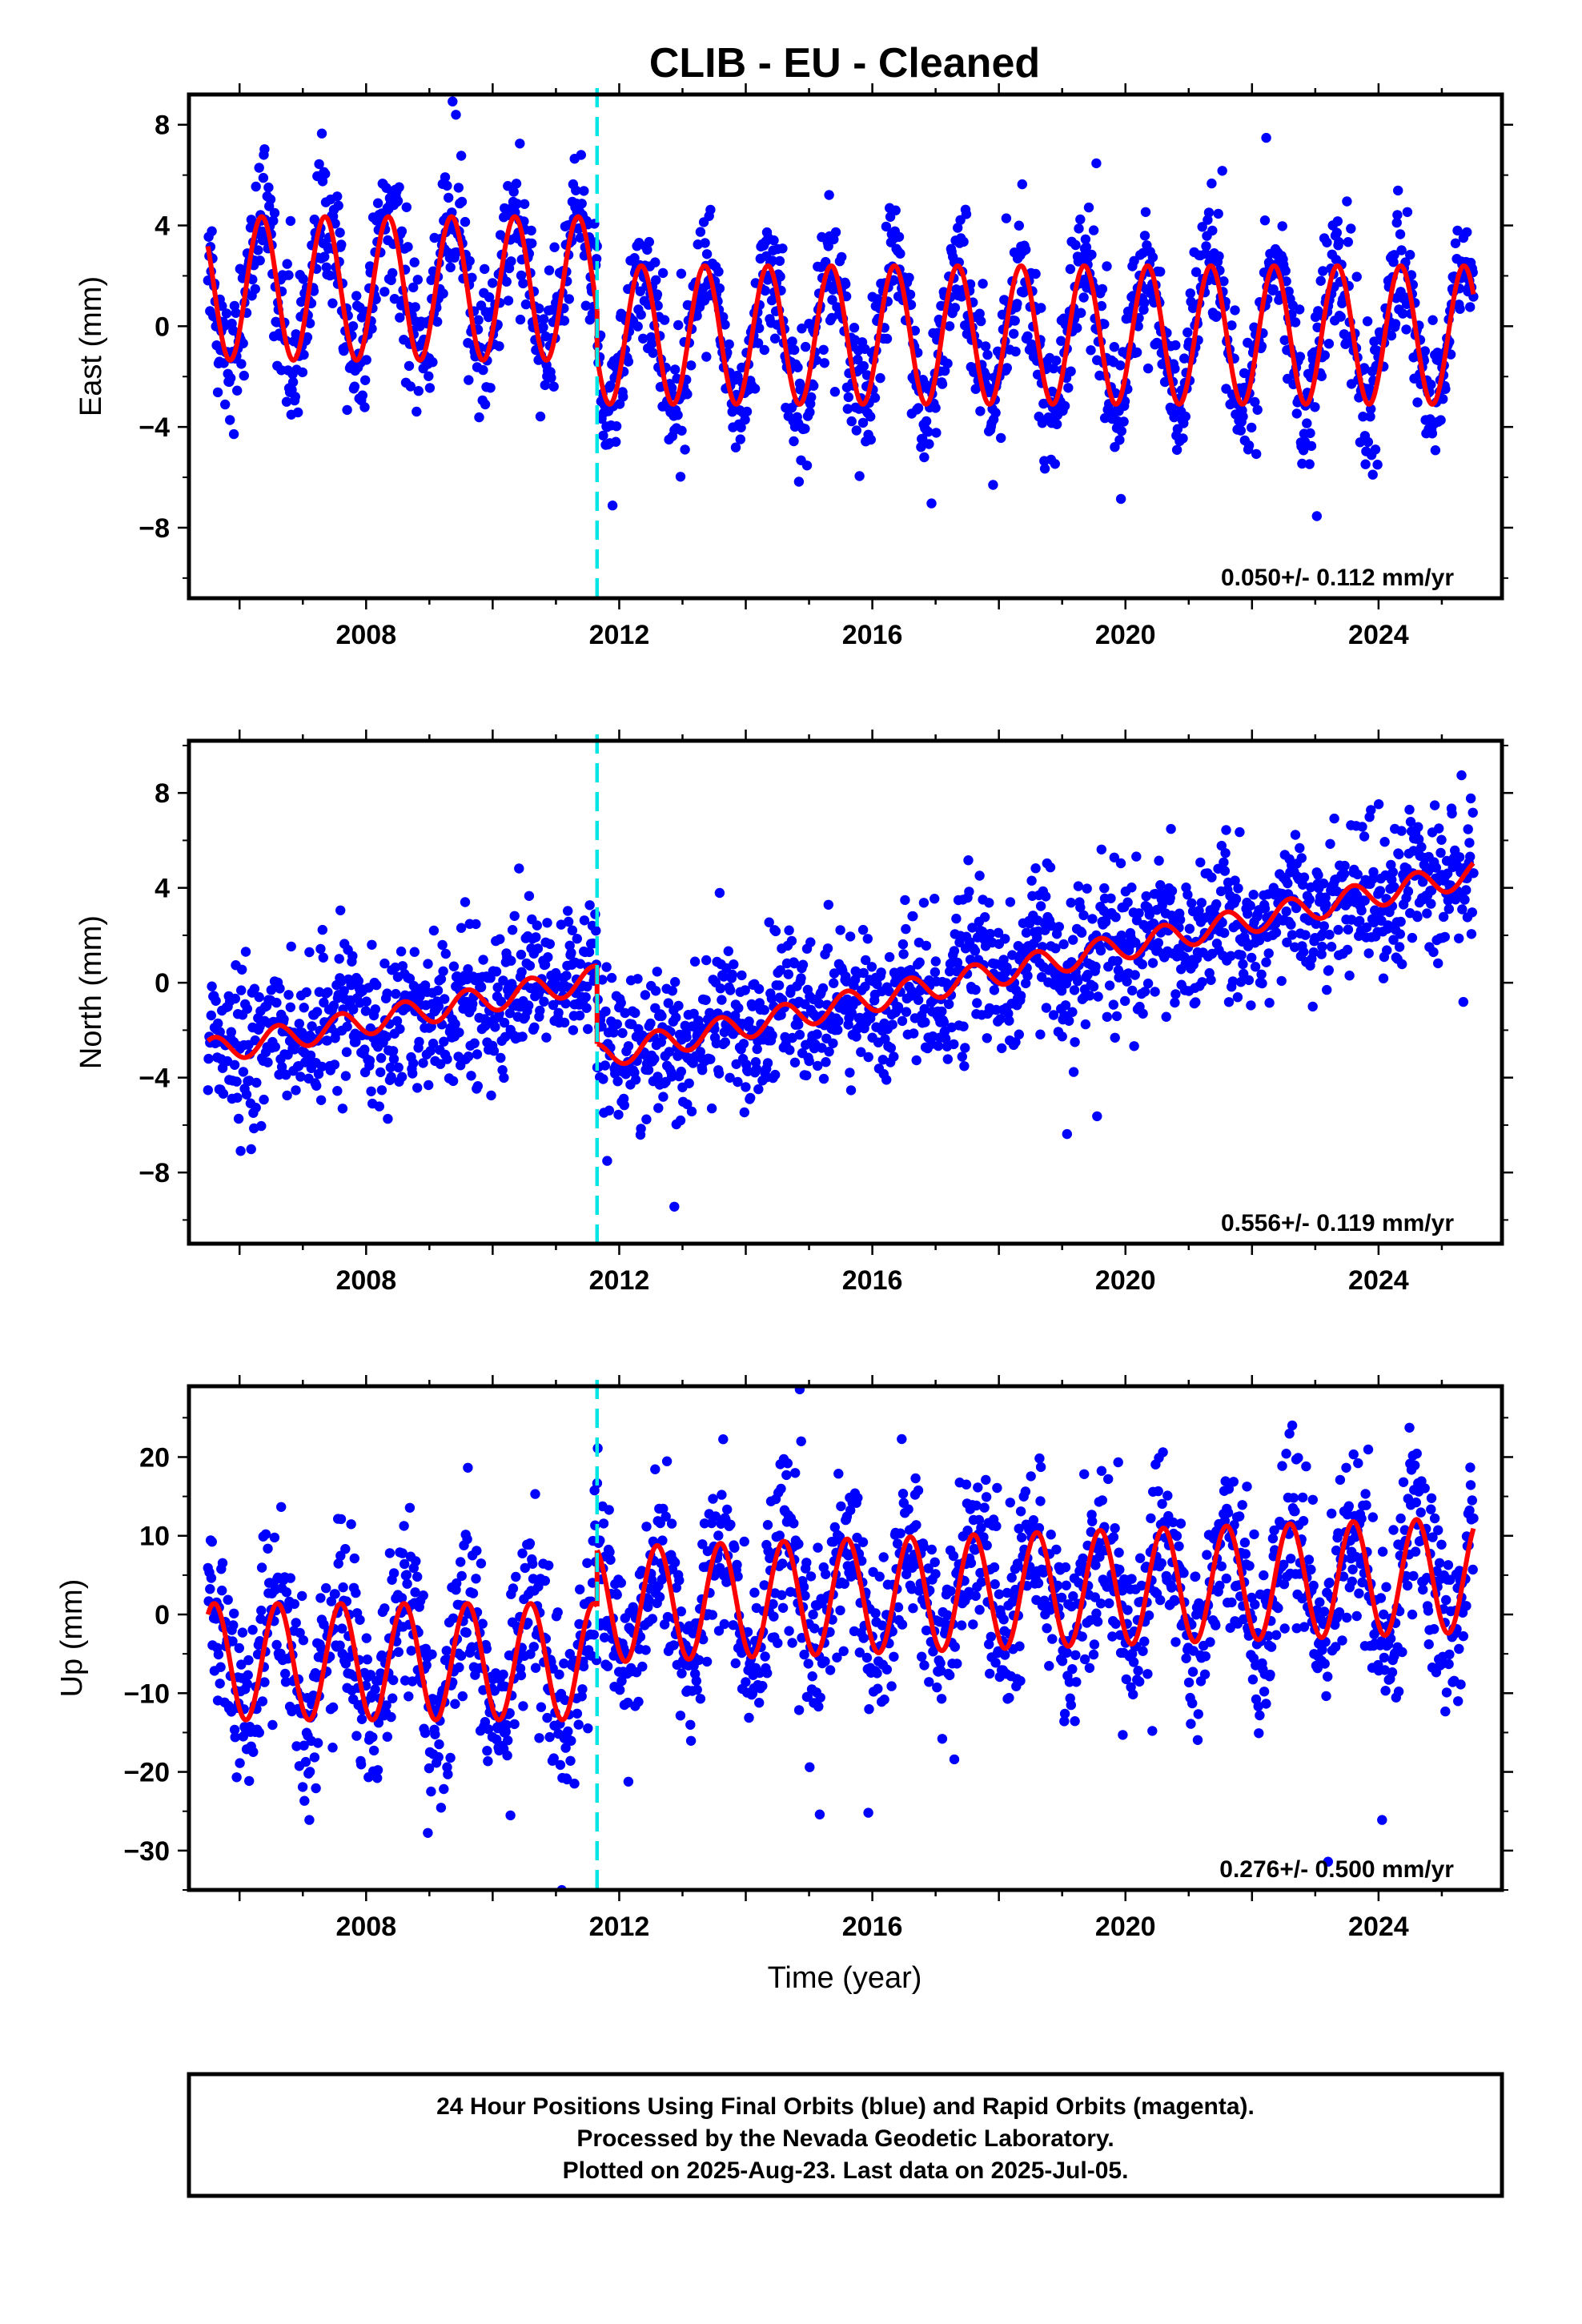 The height and width of the screenshot is (2324, 1582). What do you see at coordinates (365, 635) in the screenshot?
I see `x-tick-label: 2008` at bounding box center [365, 635].